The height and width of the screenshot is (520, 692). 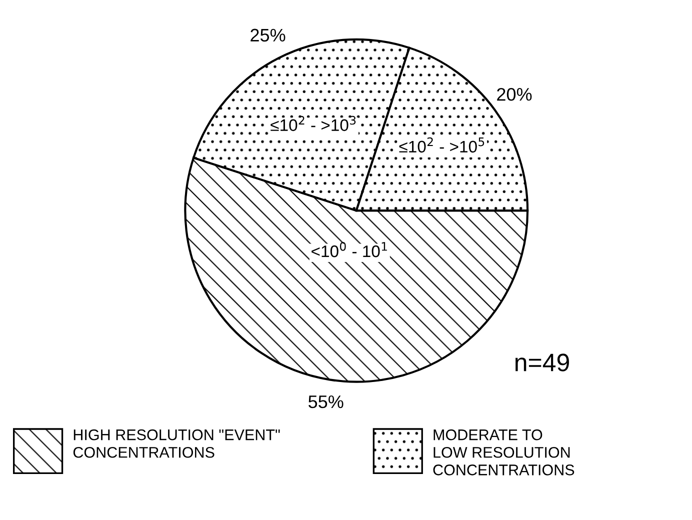 What do you see at coordinates (441, 145) in the screenshot?
I see `slice-label: ≤10$^{2}$ - >10$^{5}$` at bounding box center [441, 145].